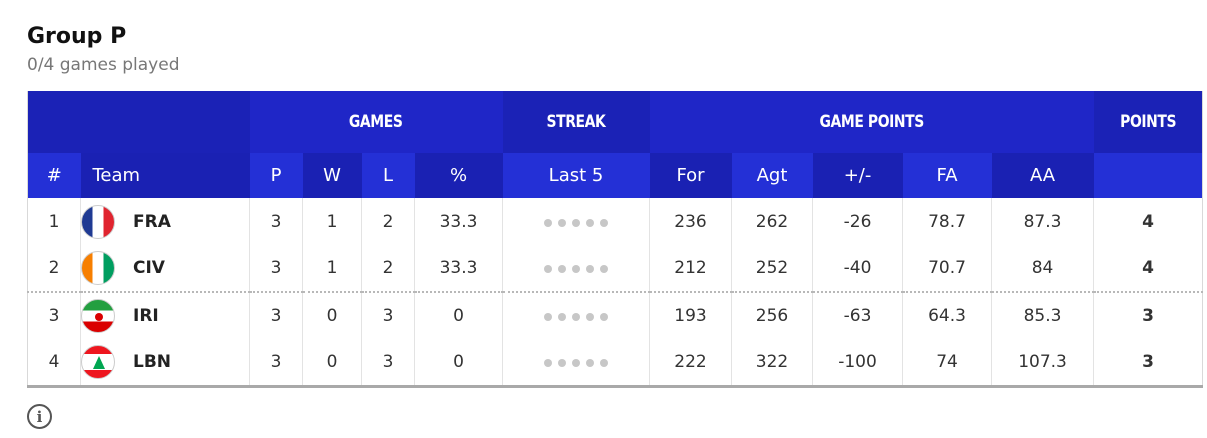  I want to click on points-against-cell: 262, so click(772, 221).